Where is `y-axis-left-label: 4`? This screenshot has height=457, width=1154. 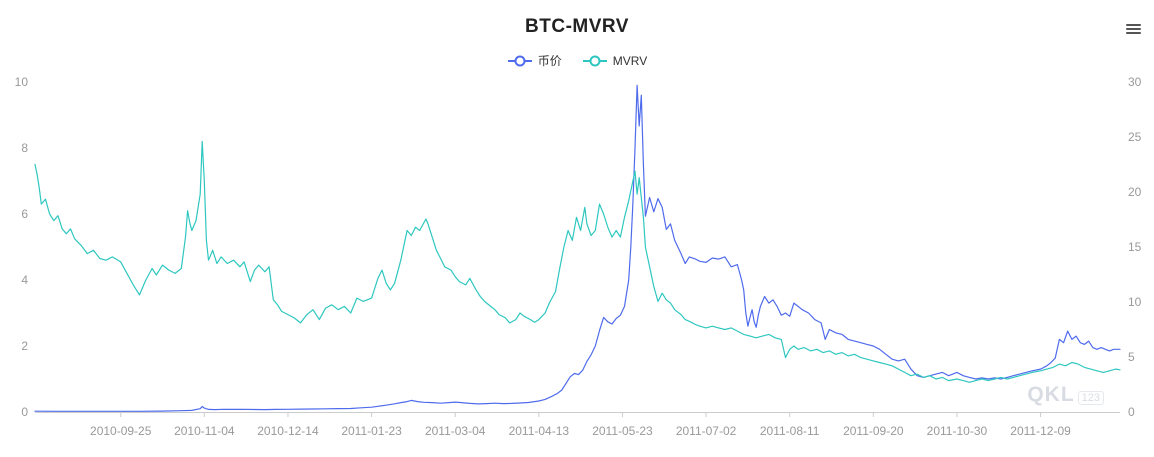 y-axis-left-label: 4 is located at coordinates (24, 280).